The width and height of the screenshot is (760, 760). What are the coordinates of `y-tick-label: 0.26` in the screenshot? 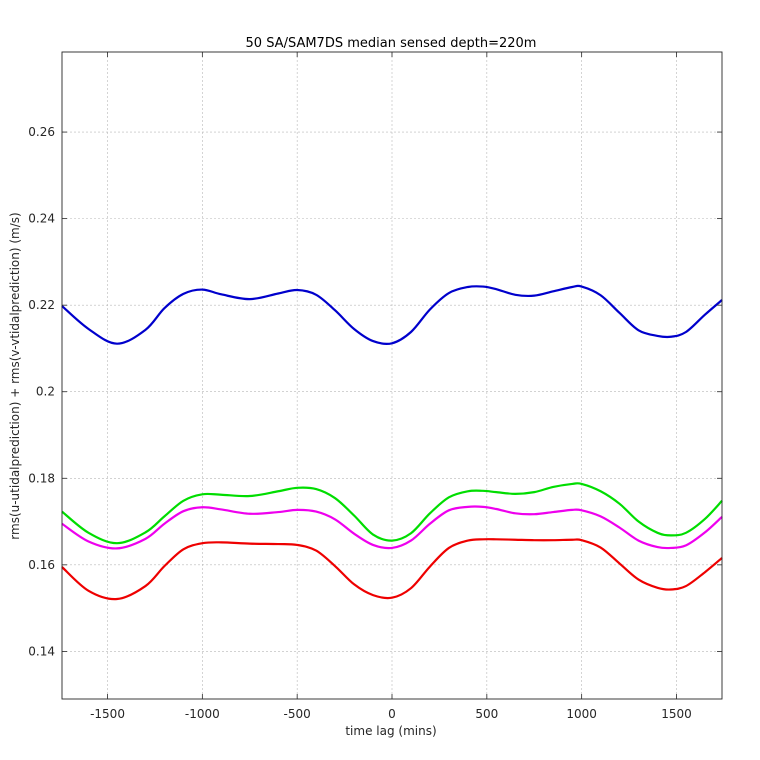 It's located at (41, 132).